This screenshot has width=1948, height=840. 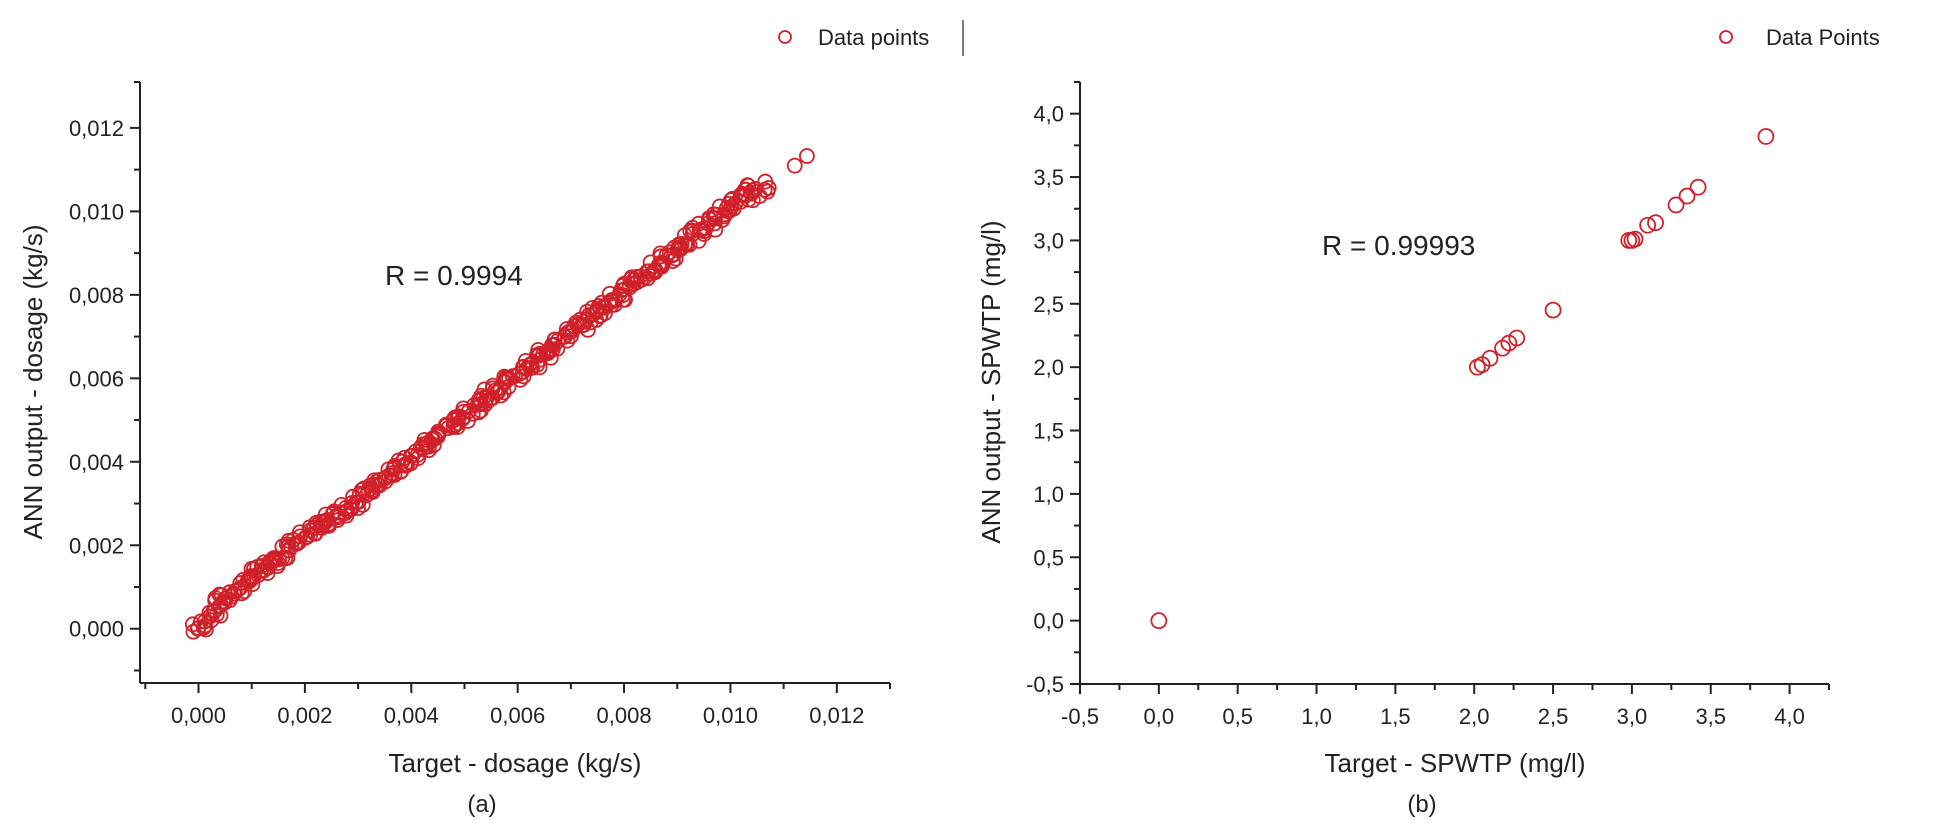 What do you see at coordinates (1048, 367) in the screenshot?
I see `y-tick-label: 2,0` at bounding box center [1048, 367].